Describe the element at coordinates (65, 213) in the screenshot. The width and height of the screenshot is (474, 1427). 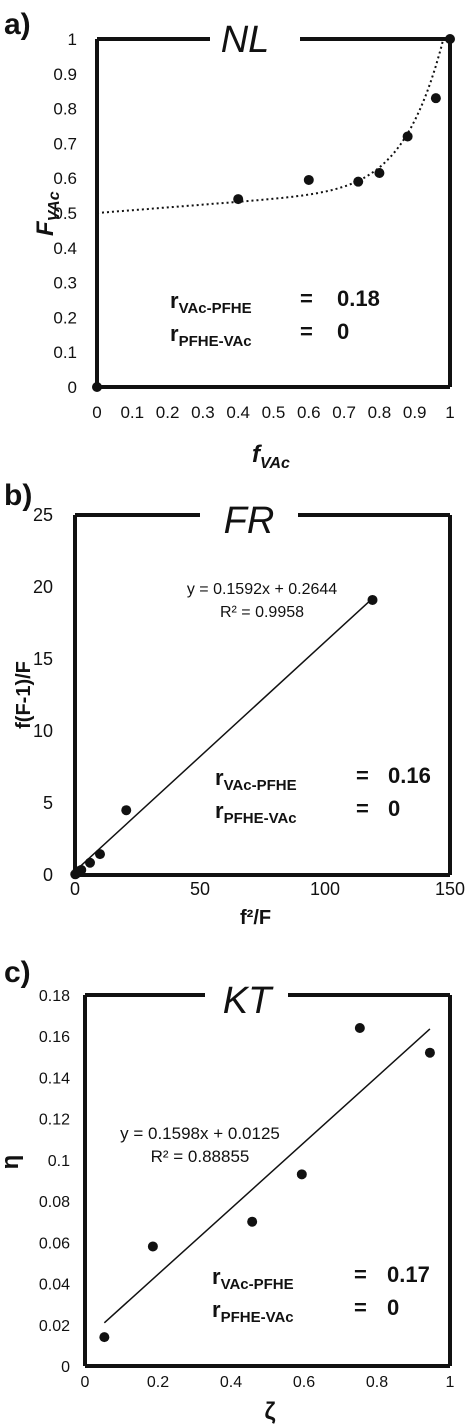
I see `panel-a-y-tick-labels: 0 0.1 0.2 0.3 0.4 0.5 0.6 0.7 0.8 0.9 1` at that location.